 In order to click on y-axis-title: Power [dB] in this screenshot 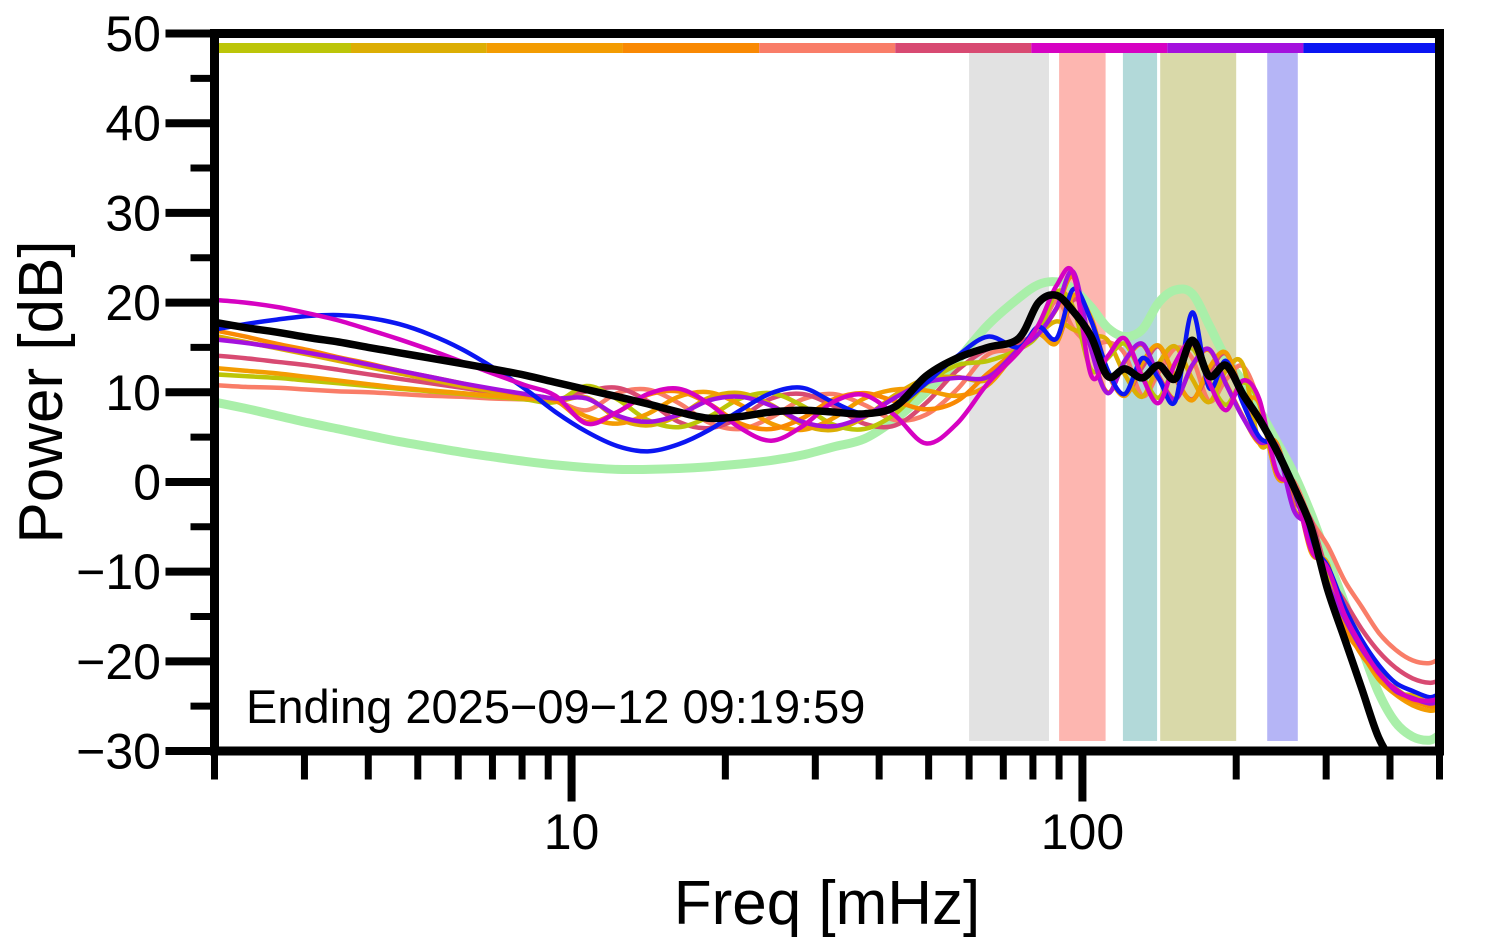, I will do `click(41, 391)`.